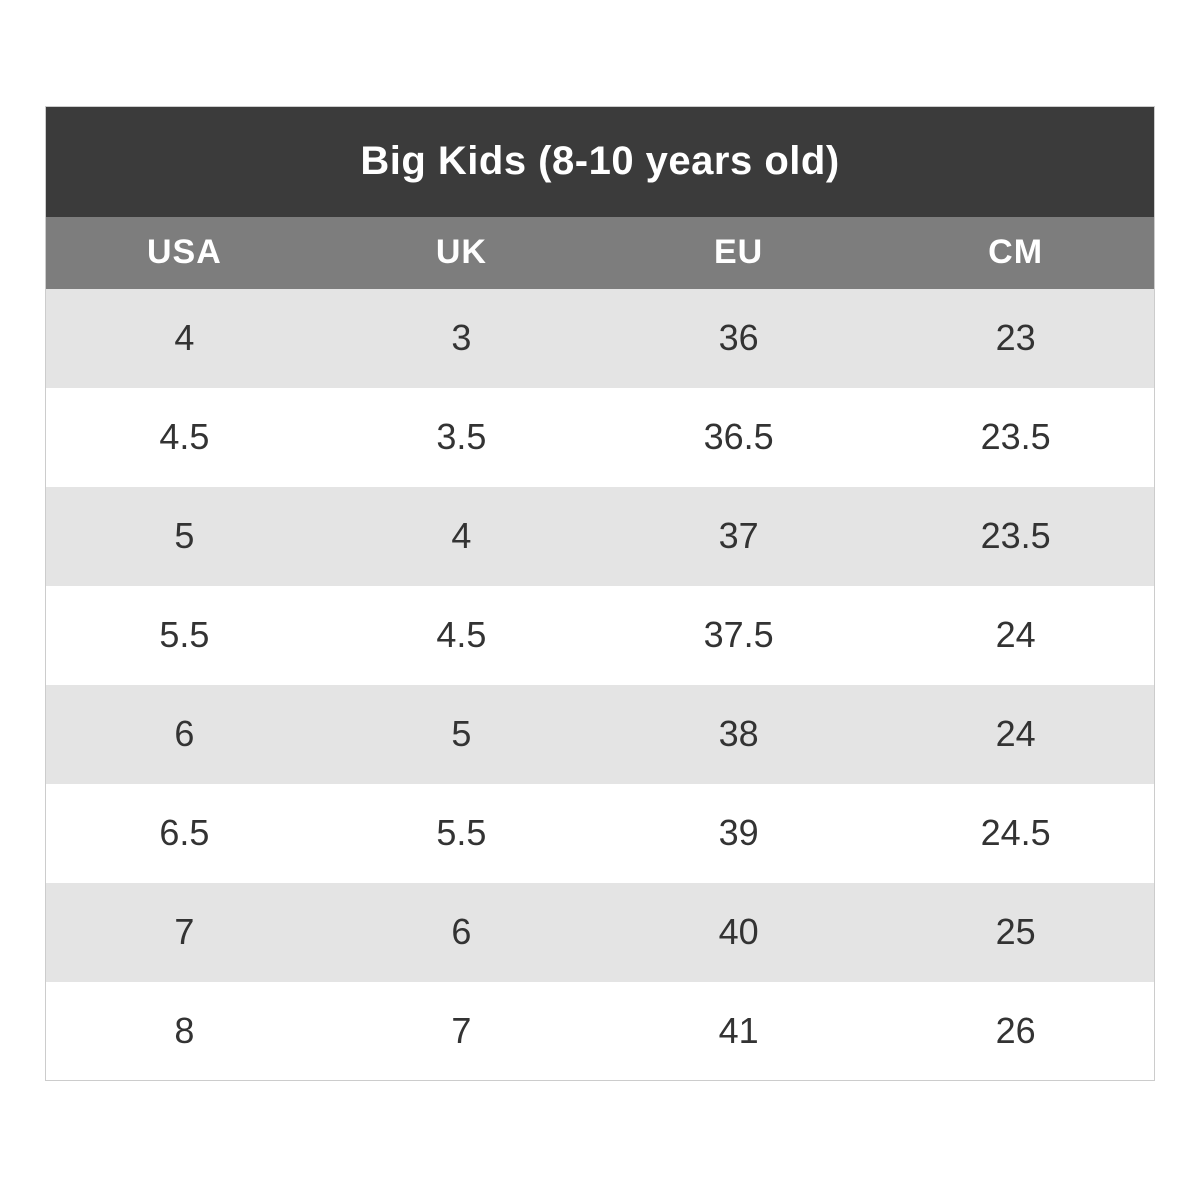  I want to click on table-row: 4 3 36 23, so click(600, 338).